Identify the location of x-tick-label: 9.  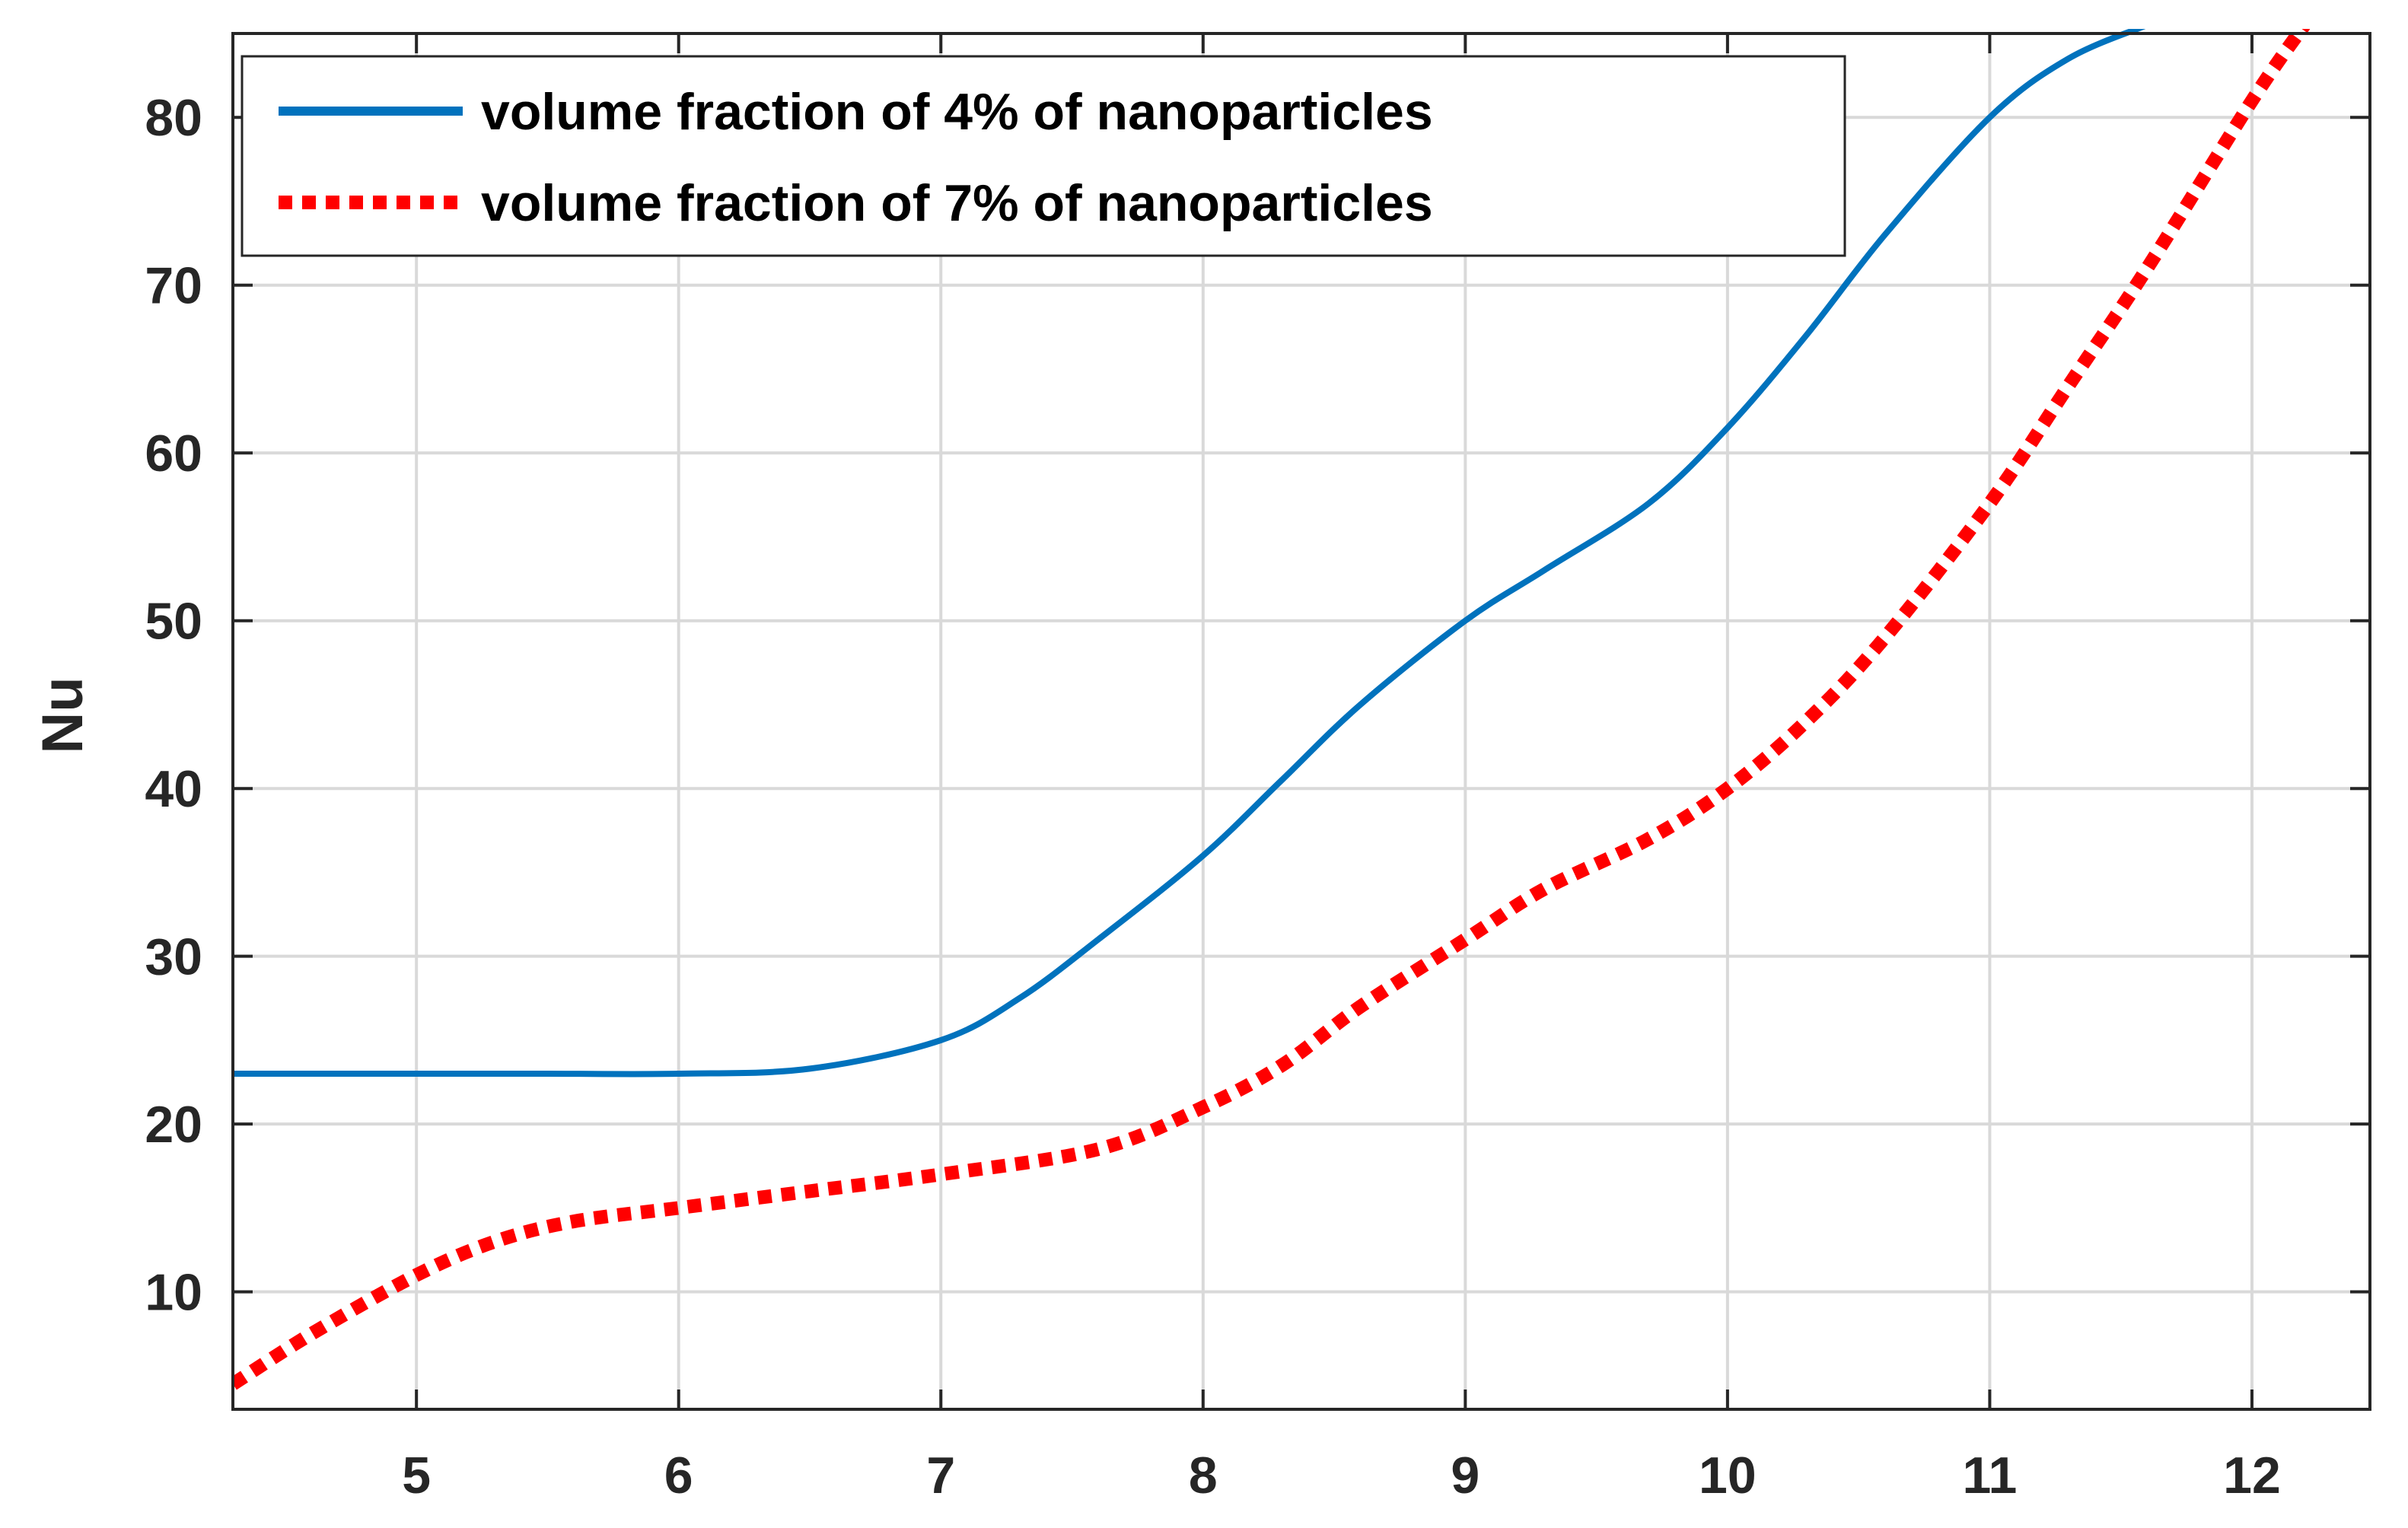
(1465, 1476).